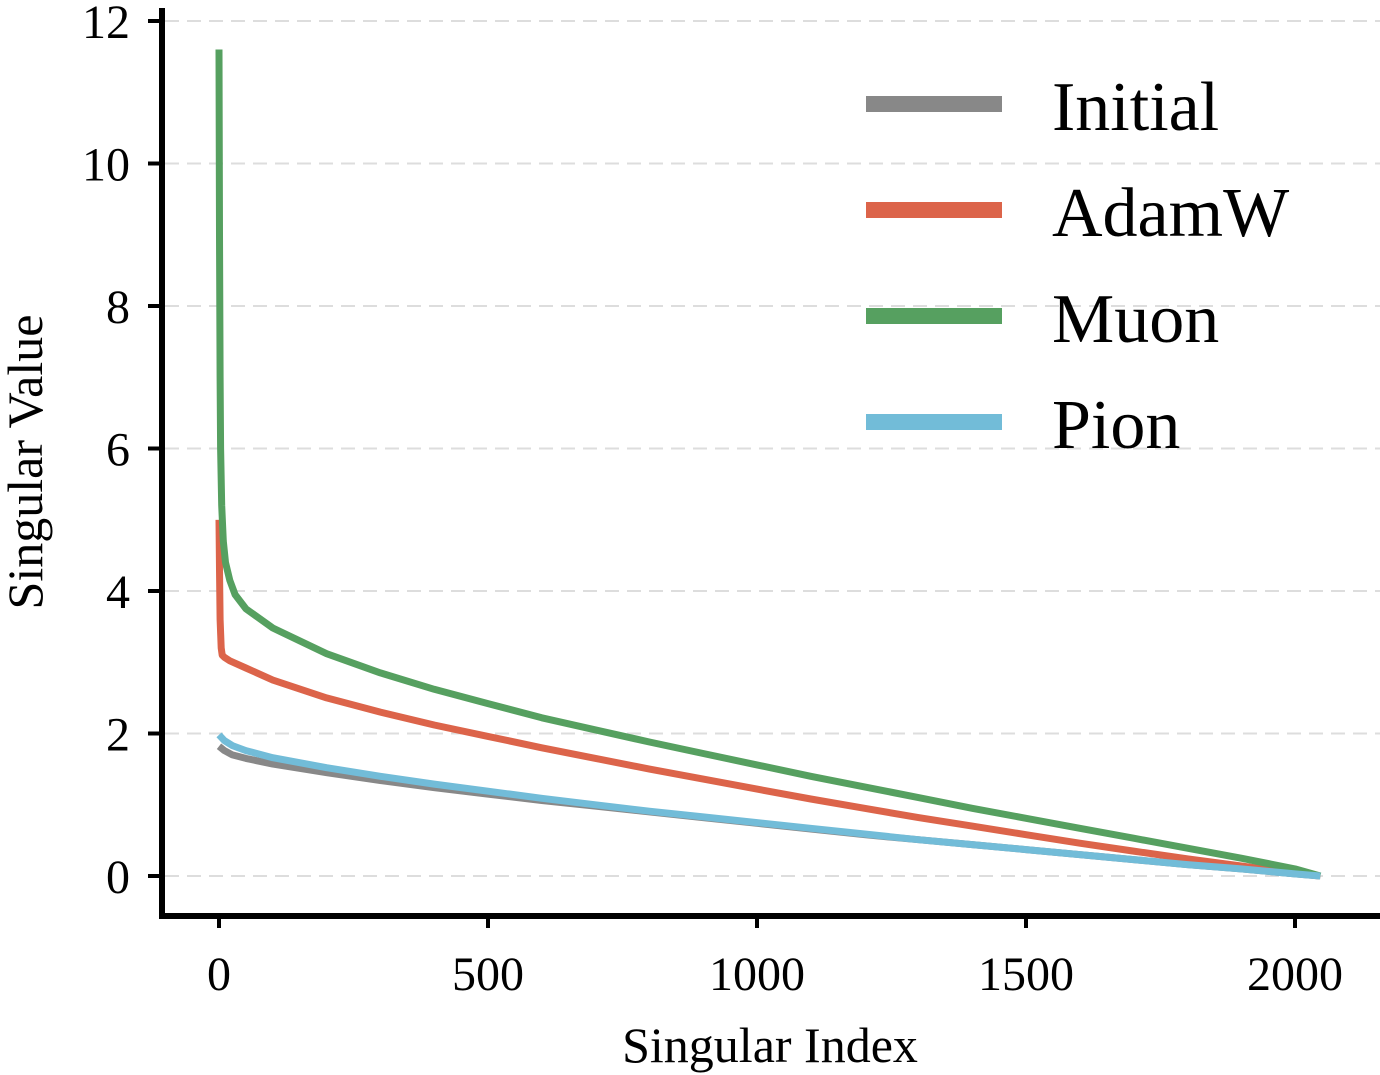 The height and width of the screenshot is (1075, 1380). Describe the element at coordinates (1135, 107) in the screenshot. I see `legend-label-initial: Initial` at that location.